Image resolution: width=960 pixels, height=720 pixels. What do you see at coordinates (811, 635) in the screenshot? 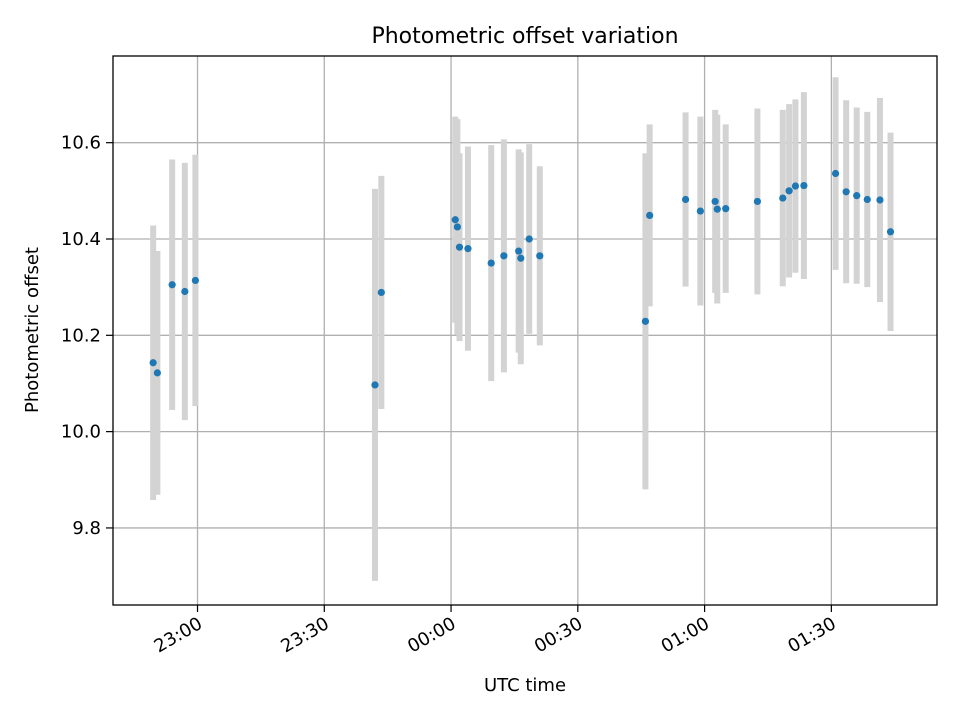
I see `x-tick-label: 01:30` at bounding box center [811, 635].